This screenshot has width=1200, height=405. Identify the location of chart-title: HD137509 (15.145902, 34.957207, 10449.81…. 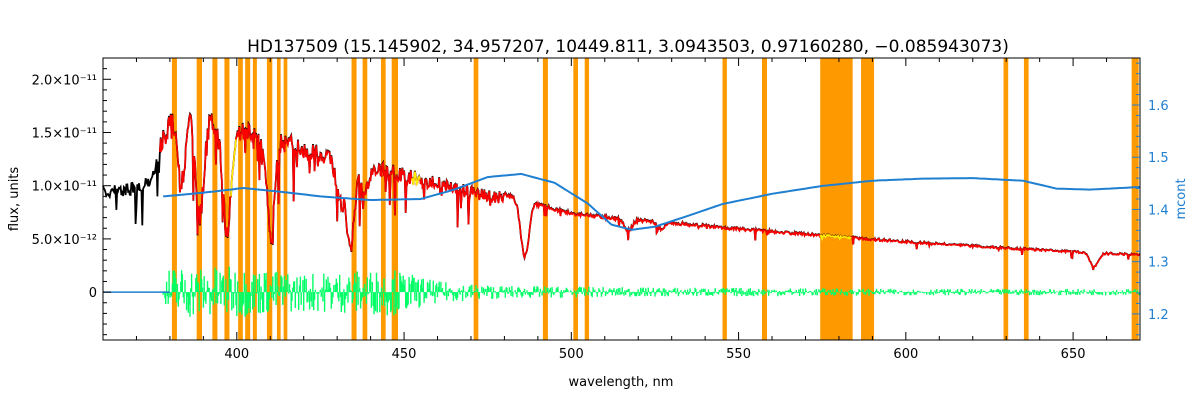
(628, 47).